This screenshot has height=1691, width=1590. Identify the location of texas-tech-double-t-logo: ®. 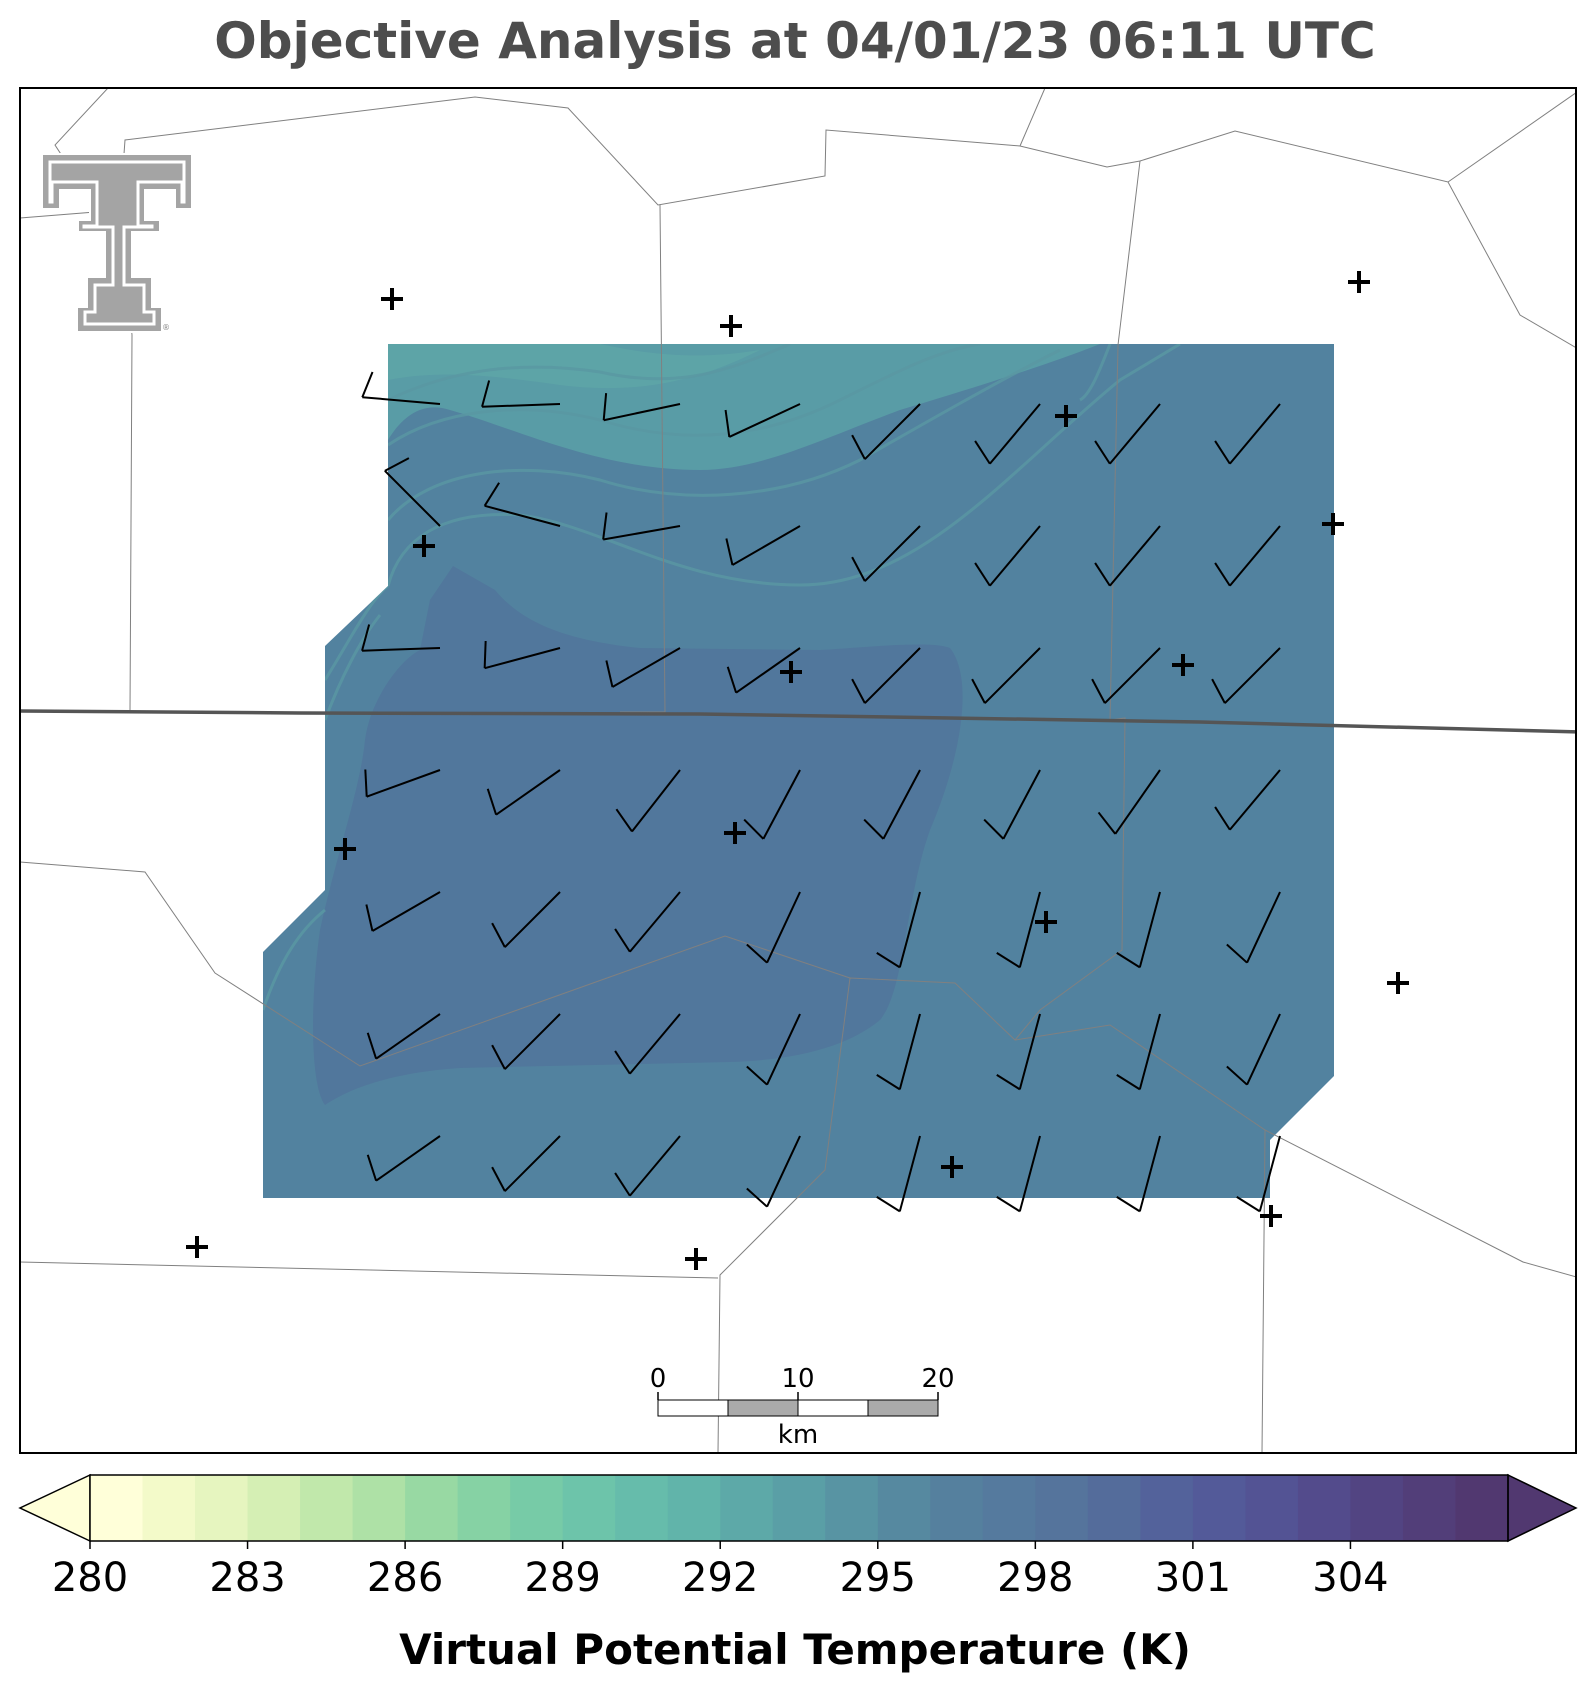
(117, 243).